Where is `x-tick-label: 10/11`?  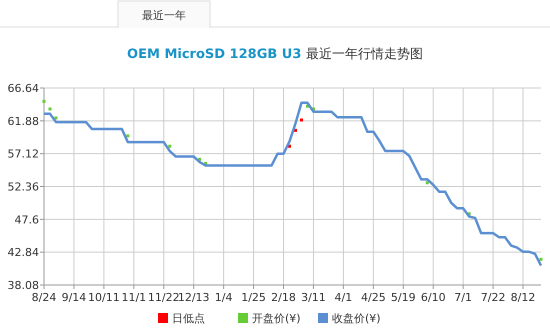 x-tick-label: 10/11 is located at coordinates (104, 297).